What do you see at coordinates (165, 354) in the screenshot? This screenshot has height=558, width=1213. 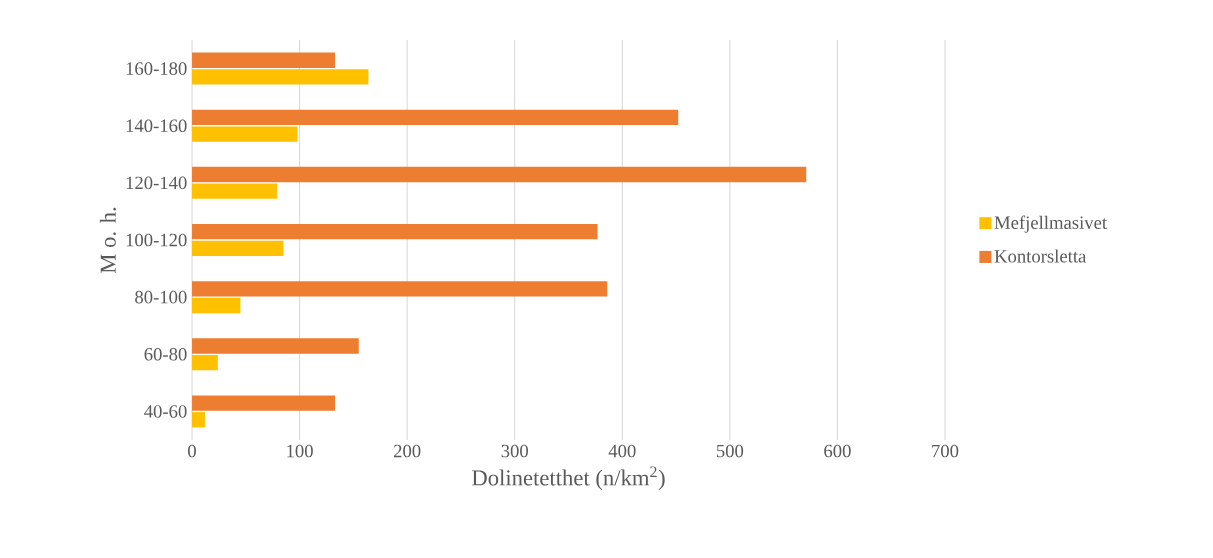 I see `y-tick-label: 60-80` at bounding box center [165, 354].